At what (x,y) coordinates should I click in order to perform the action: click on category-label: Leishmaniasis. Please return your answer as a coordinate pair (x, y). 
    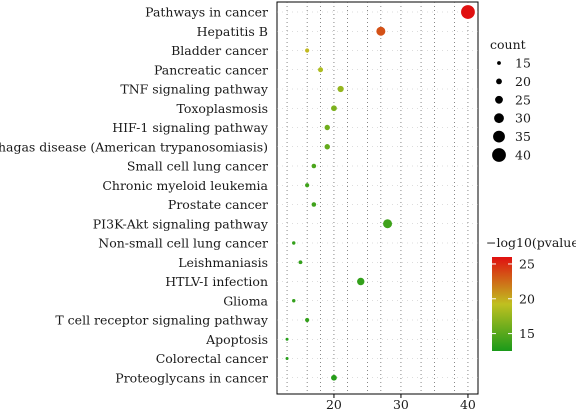
    Looking at the image, I should click on (223, 262).